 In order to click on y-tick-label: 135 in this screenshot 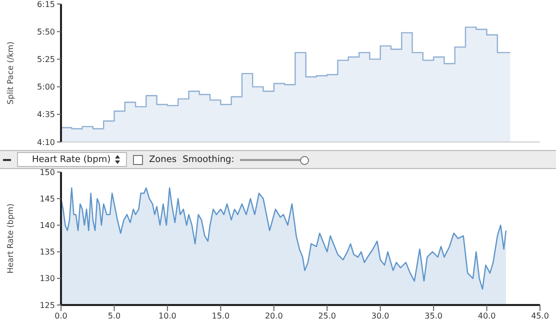, I will do `click(47, 252)`.